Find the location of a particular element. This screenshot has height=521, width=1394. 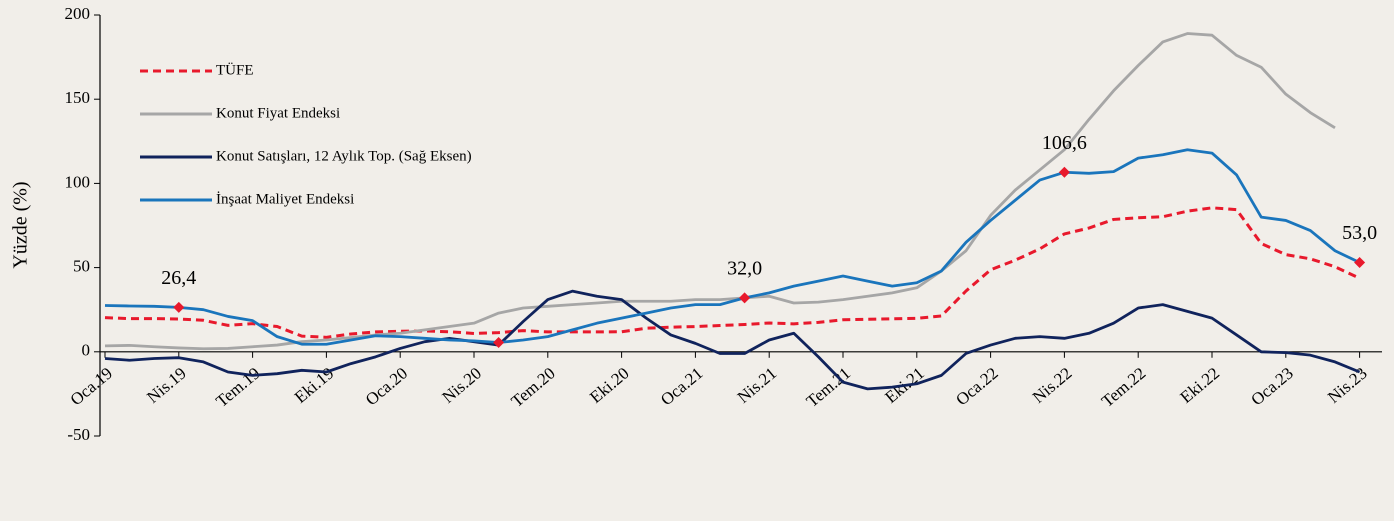

legend-label: İnşaat Maliyet Endeksi is located at coordinates (285, 199).